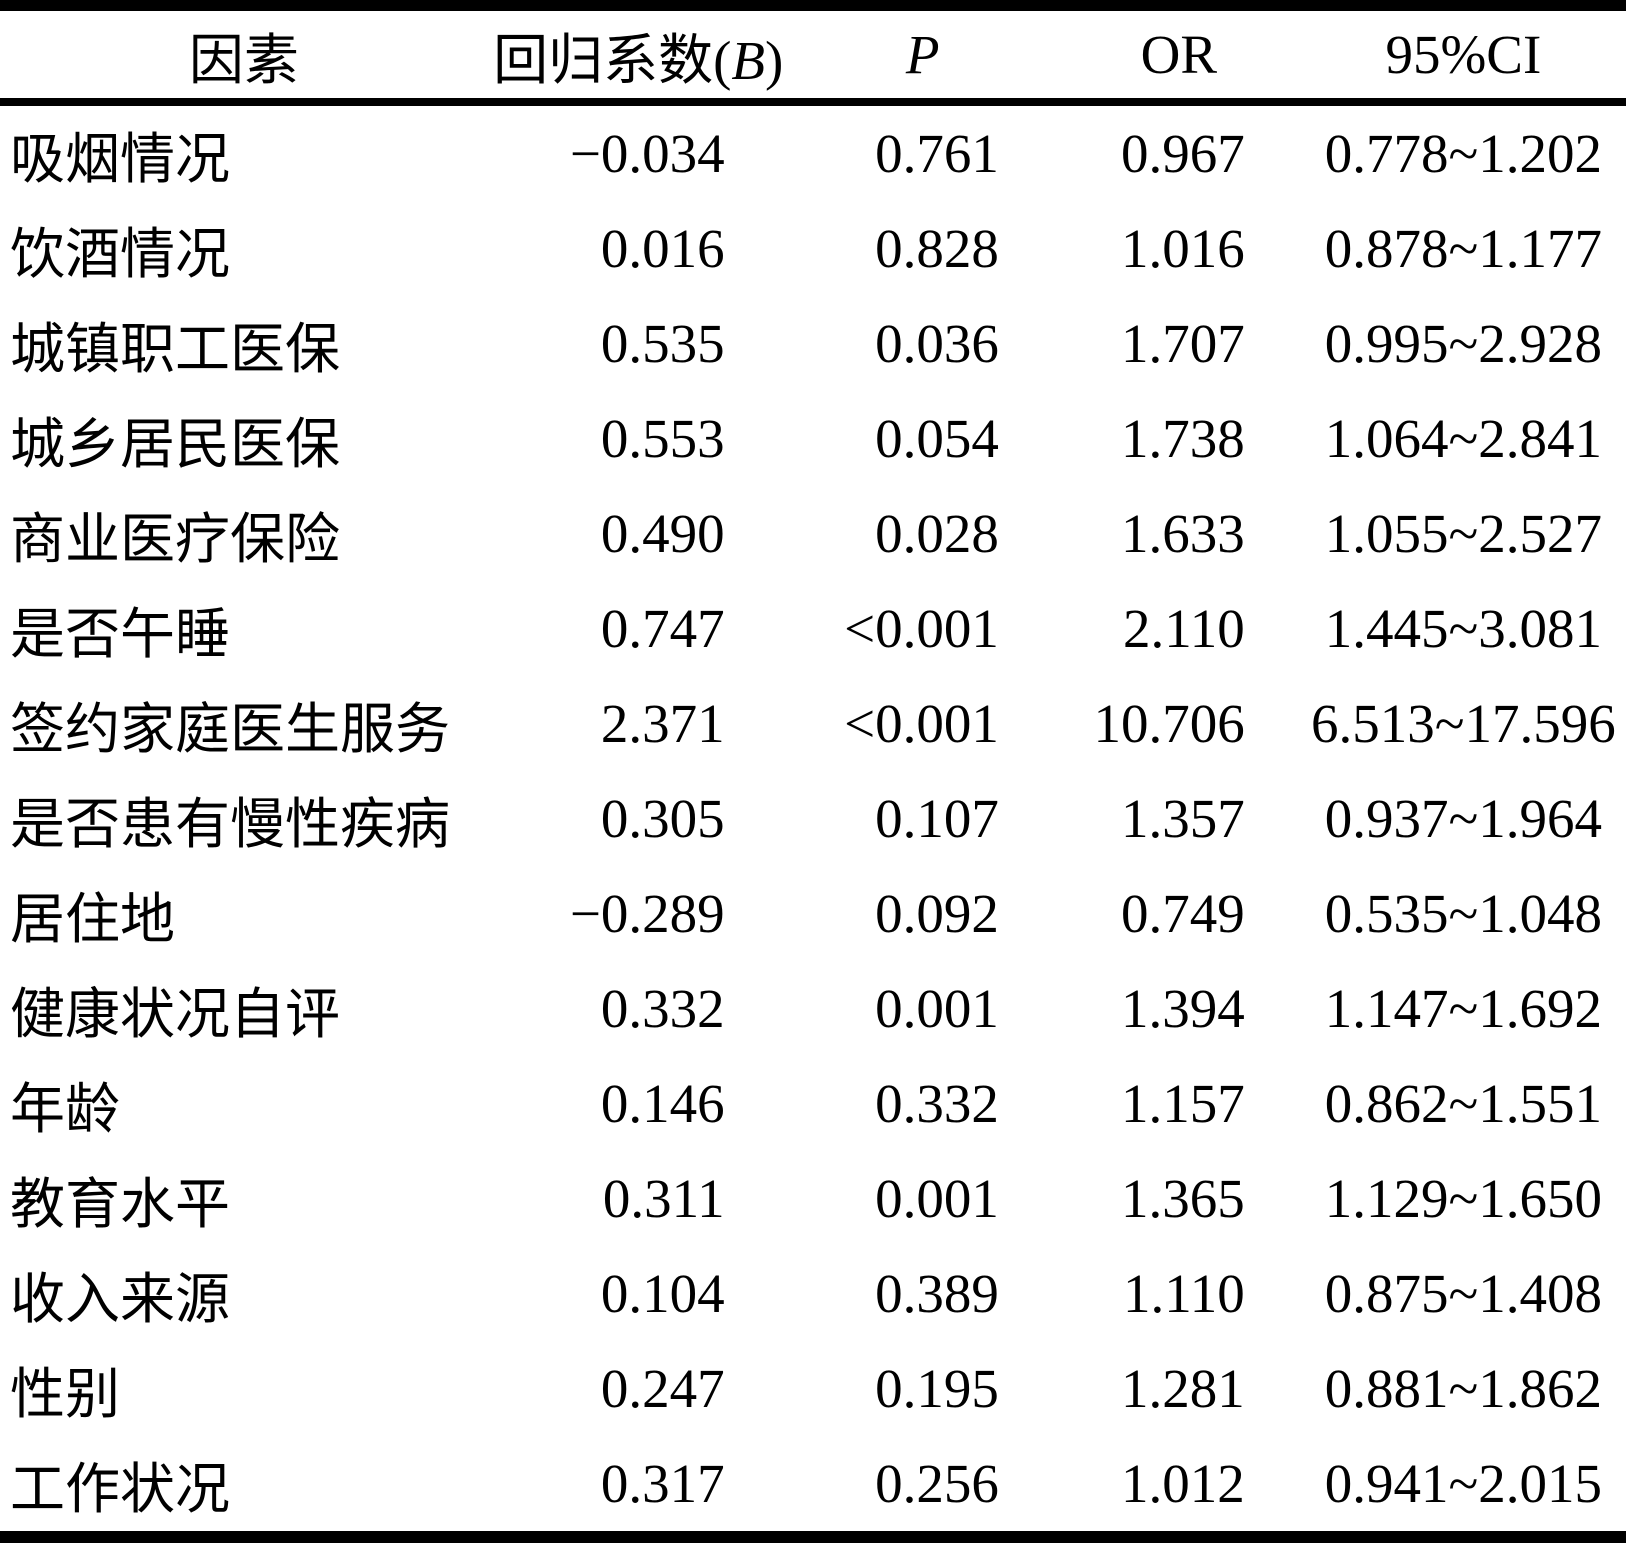  I want to click on cell-or: 1.738, so click(1183, 438).